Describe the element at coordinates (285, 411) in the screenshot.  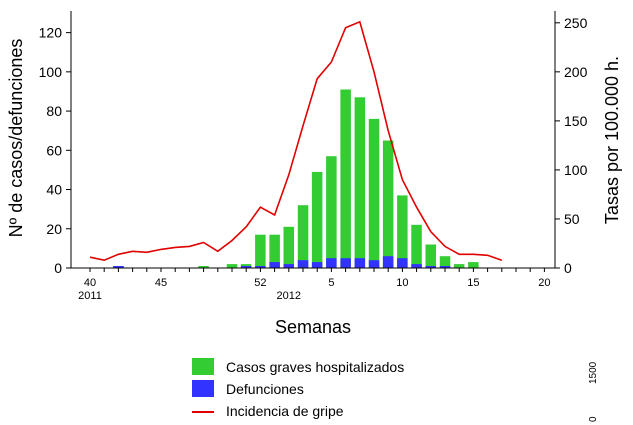
I see `legend-label-incidencia: Incidencia de gripe` at that location.